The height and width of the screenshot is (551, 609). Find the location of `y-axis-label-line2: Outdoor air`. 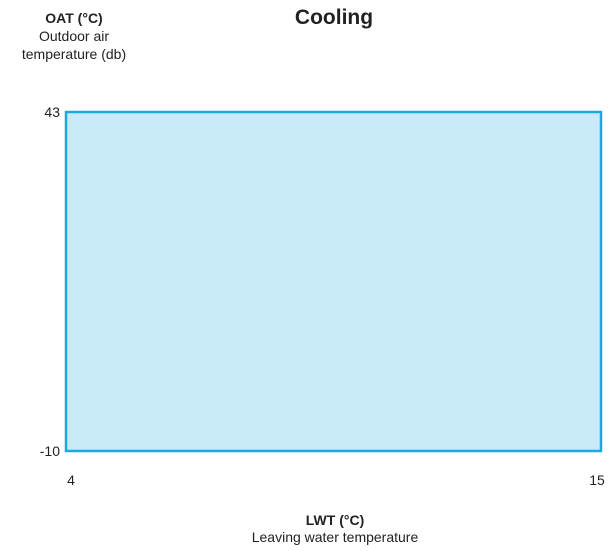

y-axis-label-line2: Outdoor air is located at coordinates (74, 36).